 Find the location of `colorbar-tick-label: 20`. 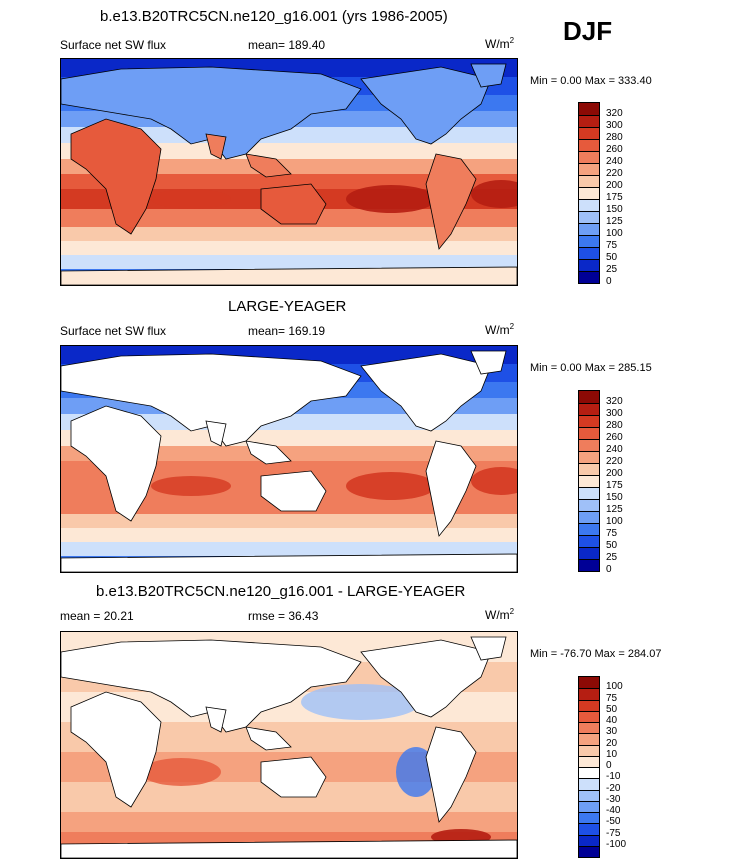

colorbar-tick-label: 20 is located at coordinates (612, 743).